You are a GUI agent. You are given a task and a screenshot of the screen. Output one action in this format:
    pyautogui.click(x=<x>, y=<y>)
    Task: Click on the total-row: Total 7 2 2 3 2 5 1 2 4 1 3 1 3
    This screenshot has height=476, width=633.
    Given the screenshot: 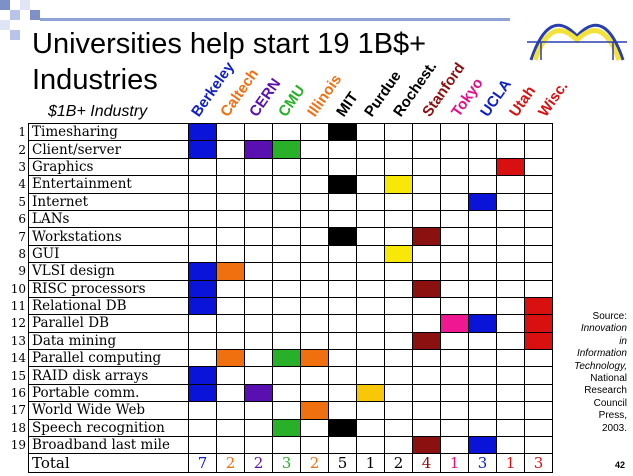 What is the action you would take?
    pyautogui.click(x=281, y=463)
    